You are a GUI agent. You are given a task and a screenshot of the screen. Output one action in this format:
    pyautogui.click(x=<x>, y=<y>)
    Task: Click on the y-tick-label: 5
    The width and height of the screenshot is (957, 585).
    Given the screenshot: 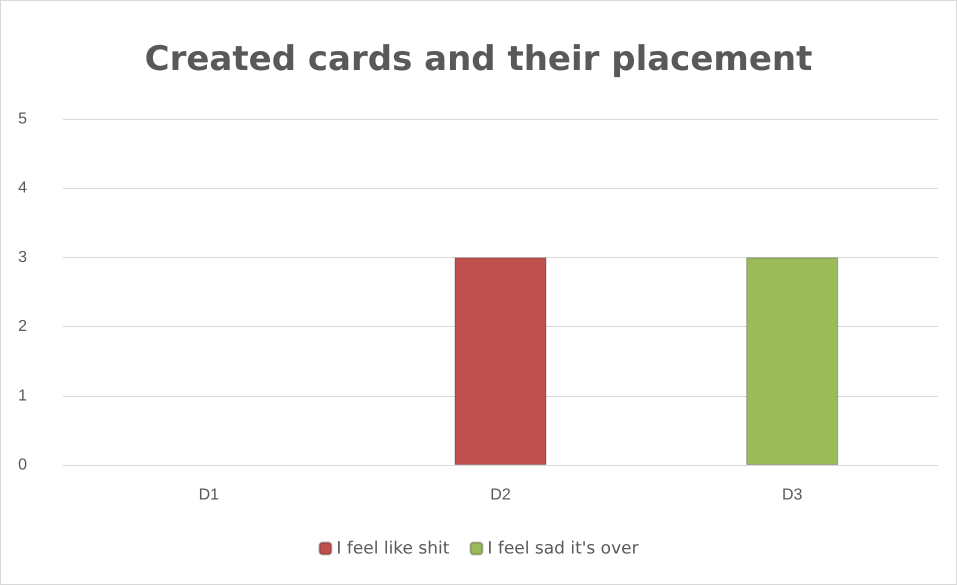 What is the action you would take?
    pyautogui.click(x=23, y=119)
    